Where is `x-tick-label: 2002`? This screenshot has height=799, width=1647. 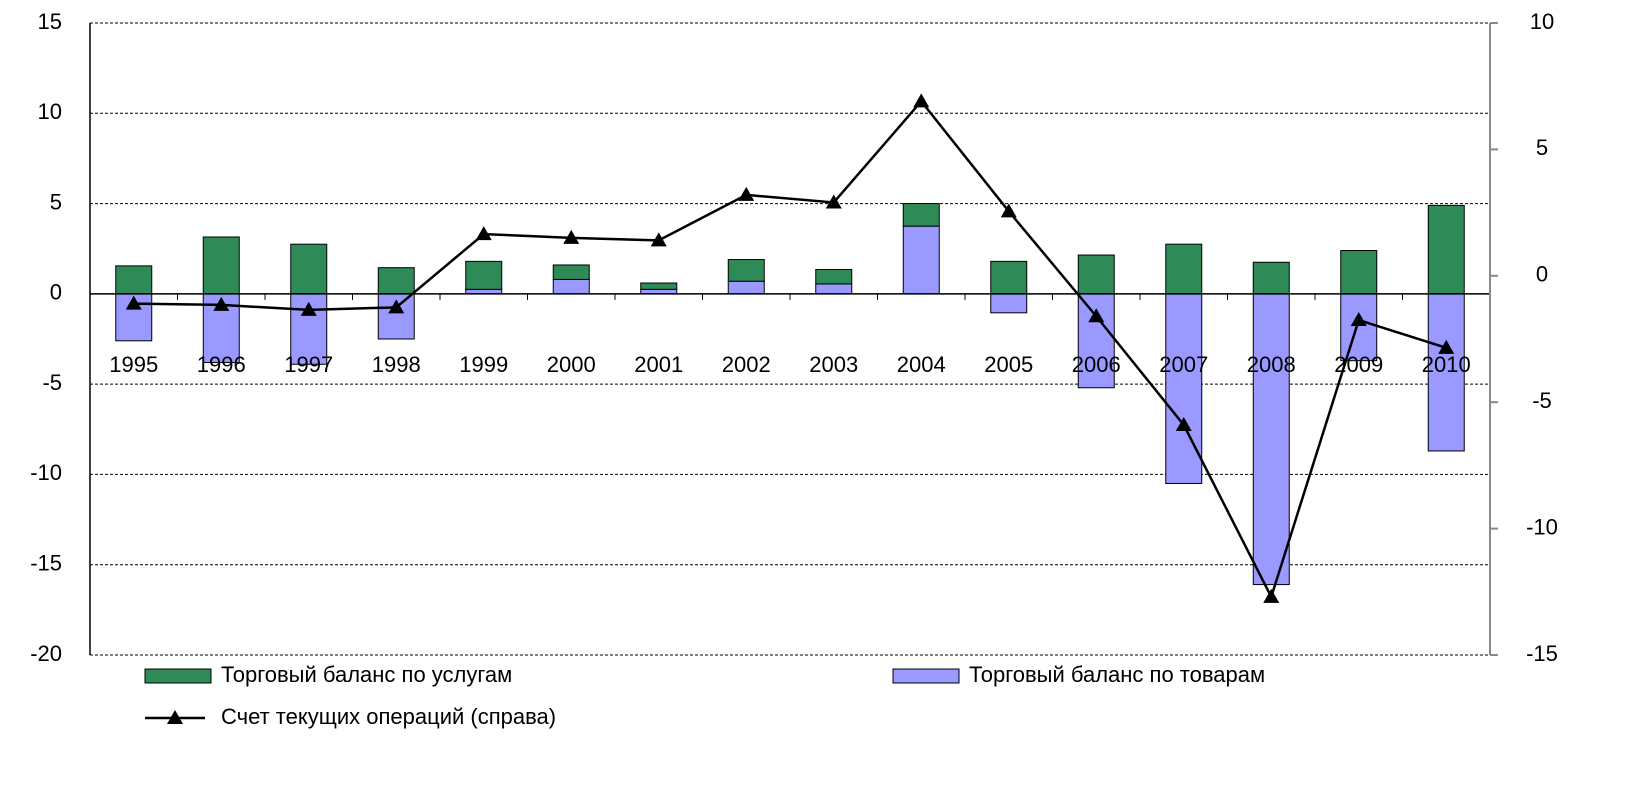
x-tick-label: 2002 is located at coordinates (746, 364).